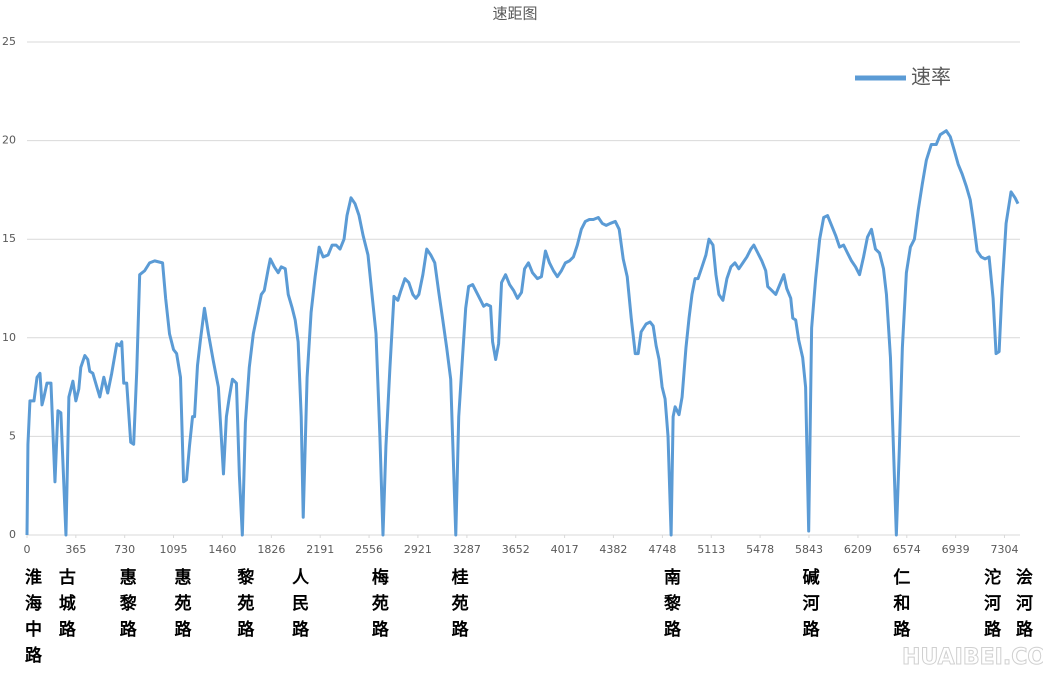  I want to click on x-tick-label: 5843, so click(809, 549).